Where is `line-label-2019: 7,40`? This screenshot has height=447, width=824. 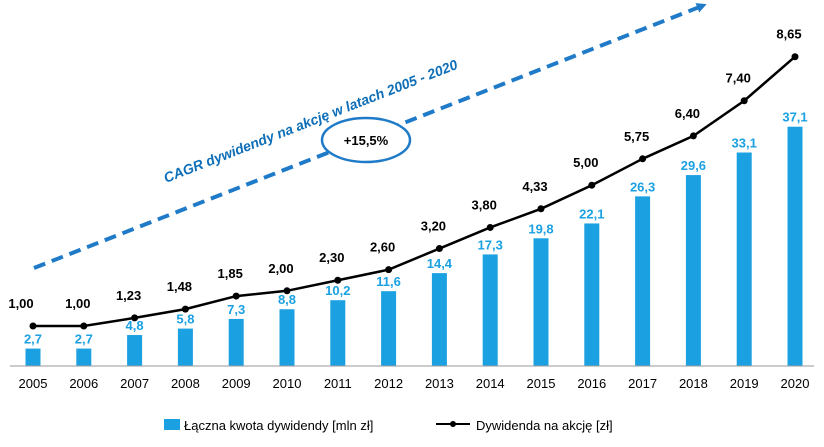 line-label-2019: 7,40 is located at coordinates (738, 78).